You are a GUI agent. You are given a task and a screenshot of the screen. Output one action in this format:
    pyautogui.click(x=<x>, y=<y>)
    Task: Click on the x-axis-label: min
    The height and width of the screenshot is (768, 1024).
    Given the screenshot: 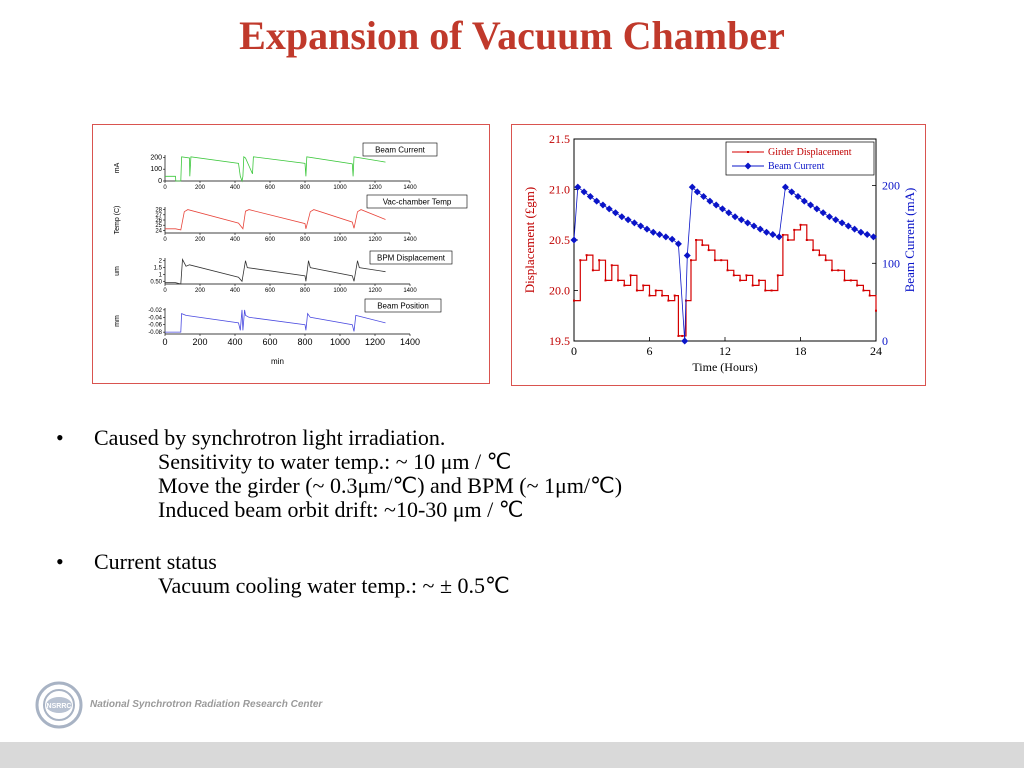 What is the action you would take?
    pyautogui.click(x=277, y=361)
    